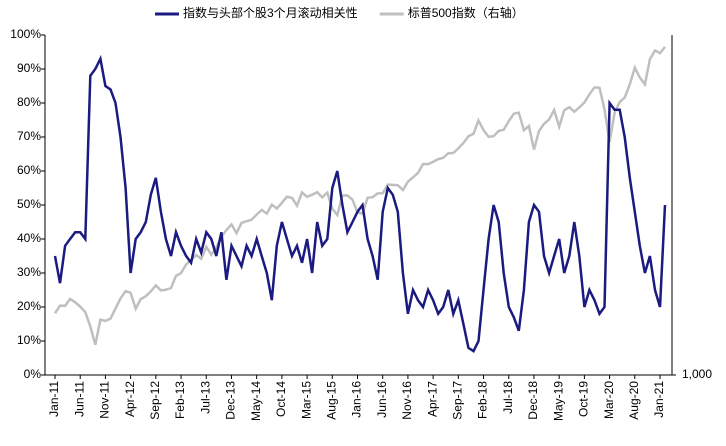 The width and height of the screenshot is (726, 446). Describe the element at coordinates (29, 204) in the screenshot. I see `y-tick-label: 50%` at that location.